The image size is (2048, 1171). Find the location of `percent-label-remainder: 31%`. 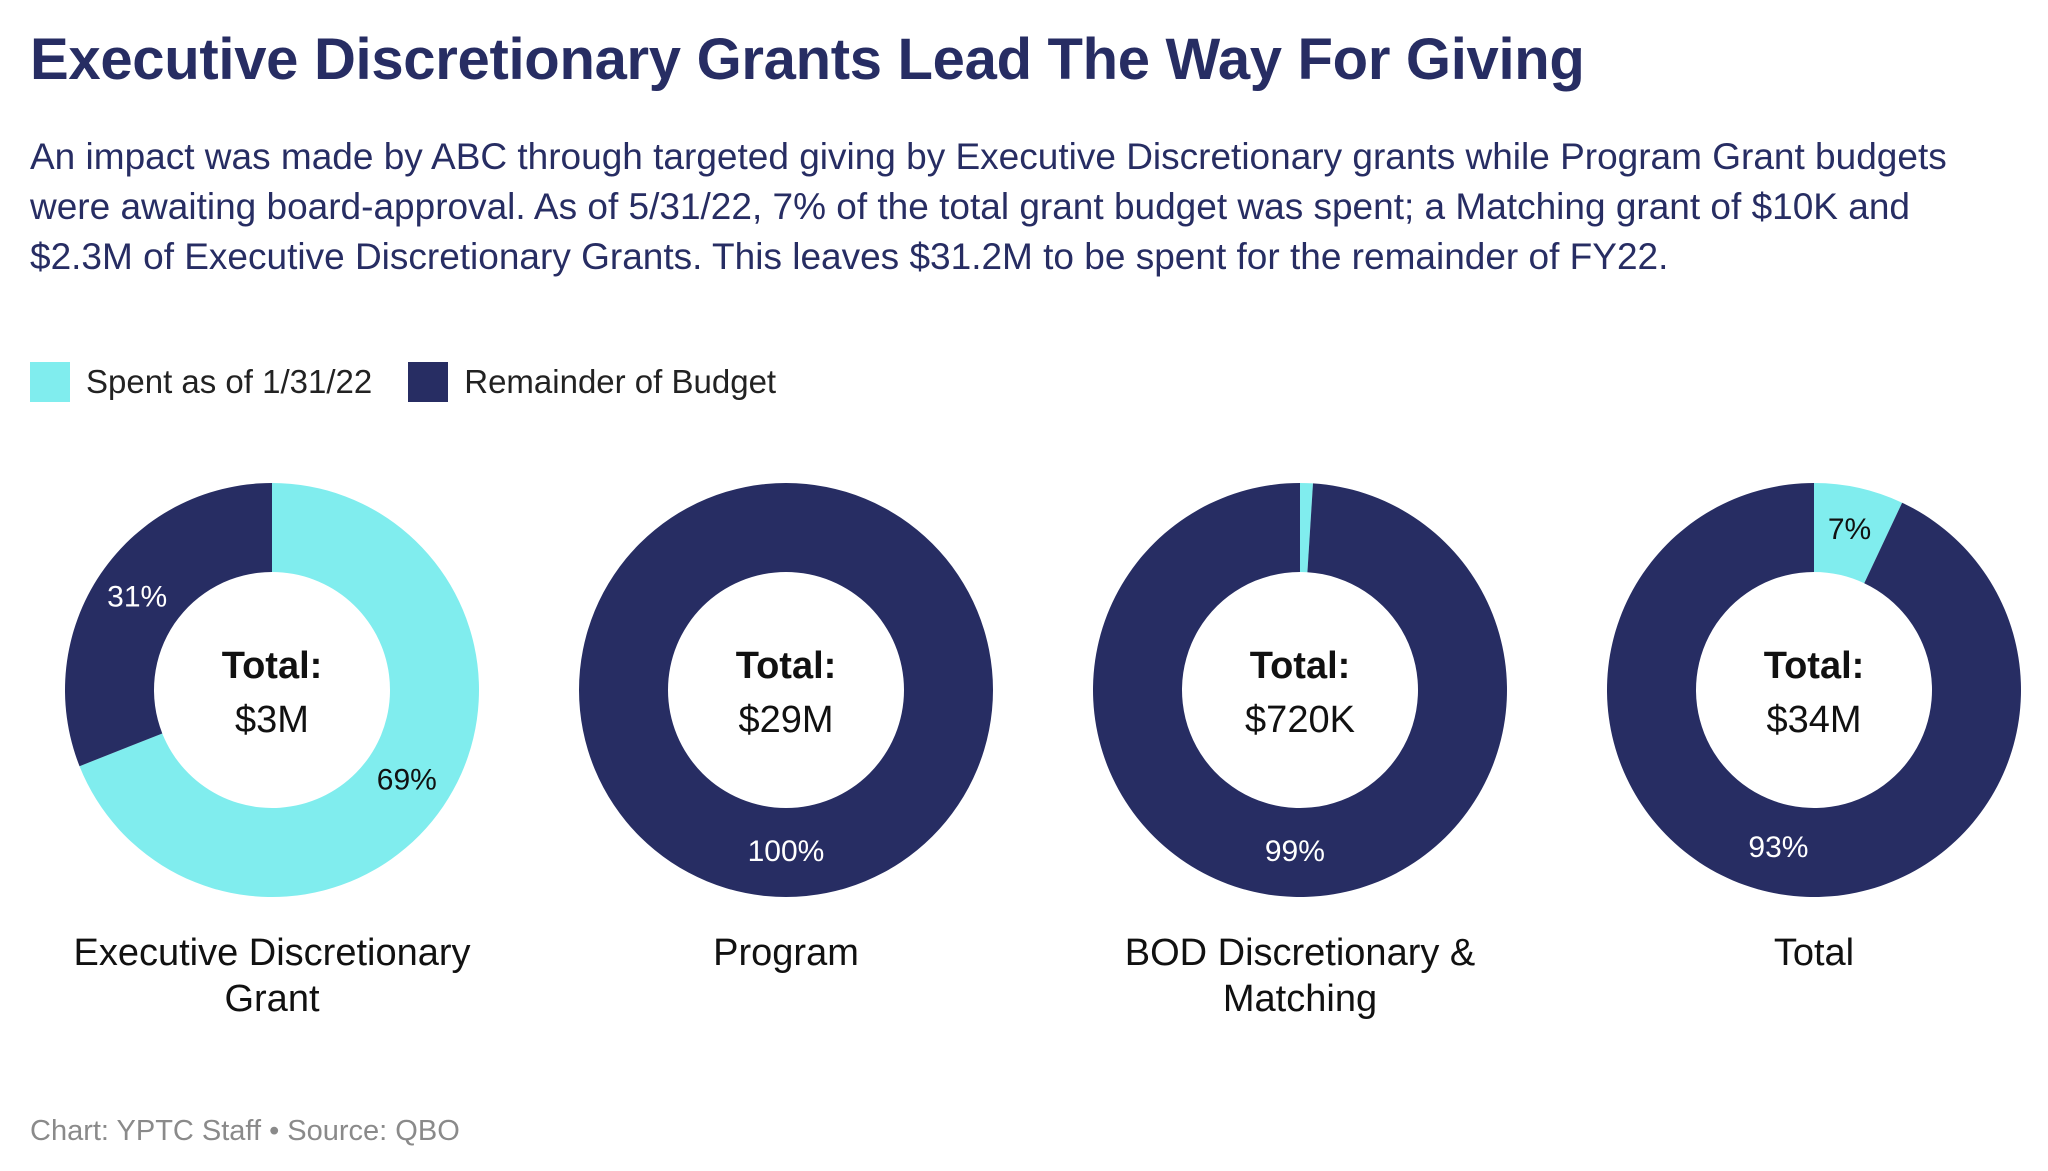

percent-label-remainder: 31% is located at coordinates (137, 596).